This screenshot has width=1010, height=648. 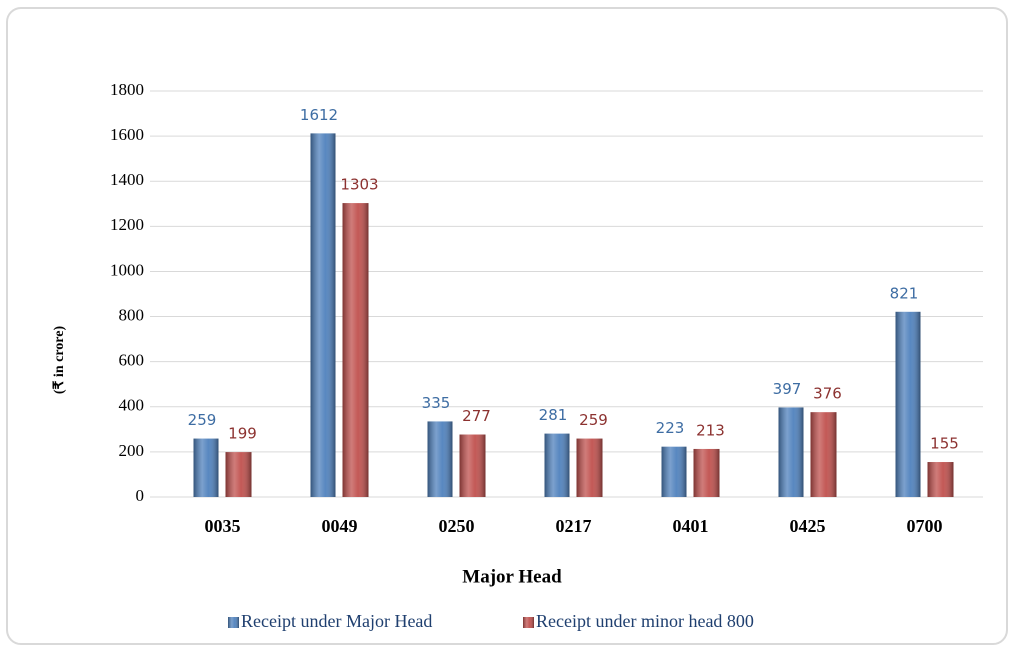 What do you see at coordinates (223, 526) in the screenshot?
I see `x-tick-label: 0035` at bounding box center [223, 526].